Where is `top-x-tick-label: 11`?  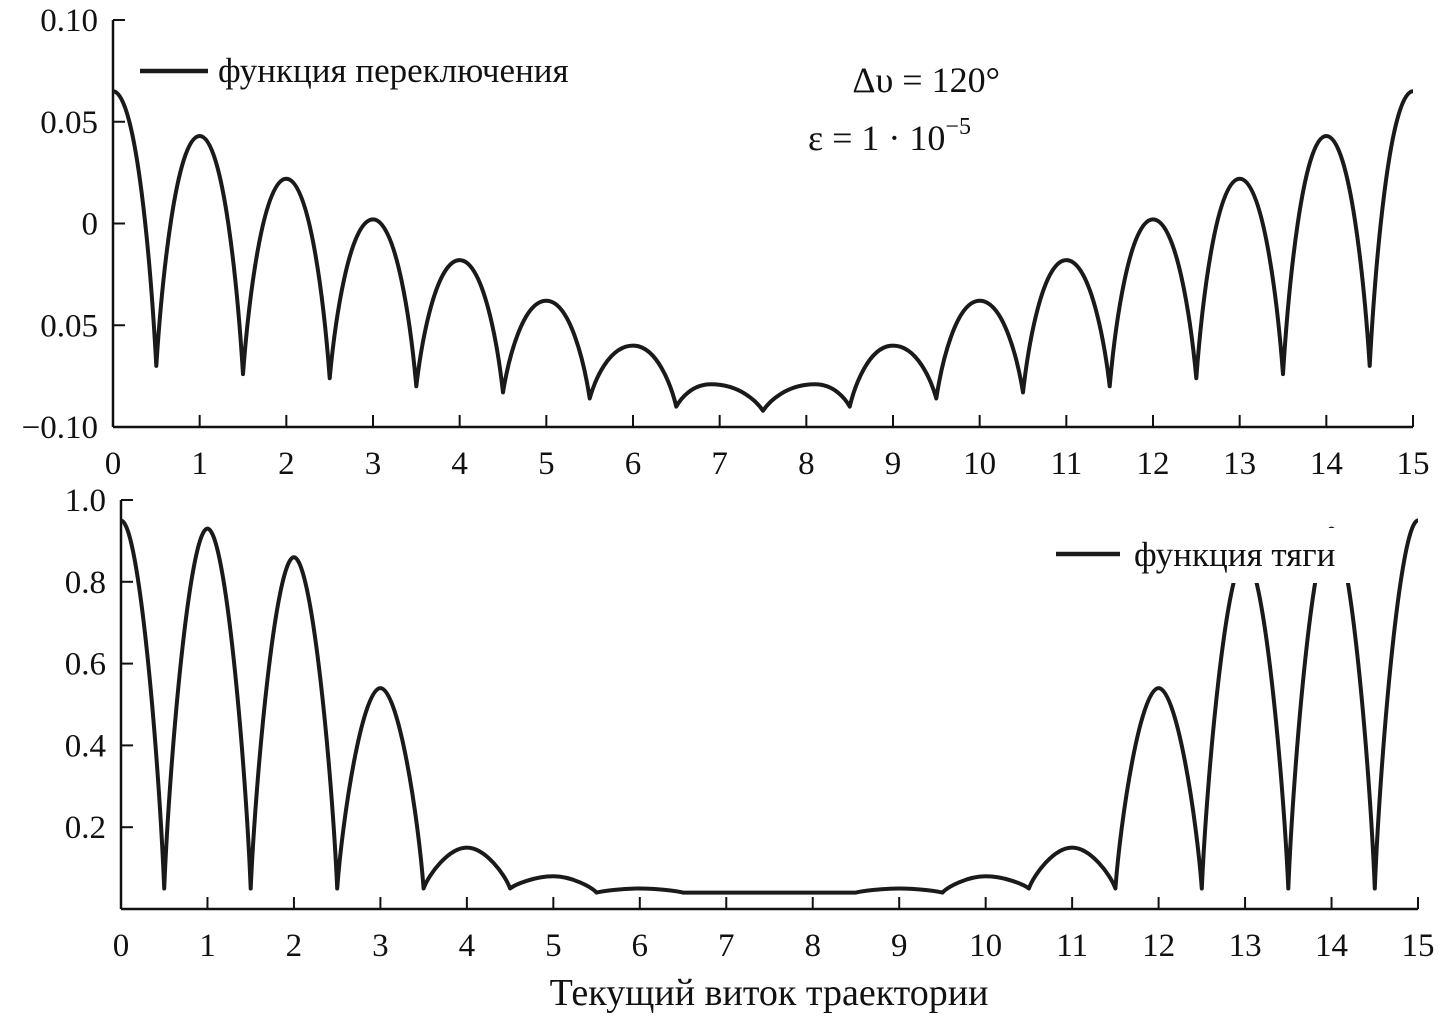
top-x-tick-label: 11 is located at coordinates (1066, 464).